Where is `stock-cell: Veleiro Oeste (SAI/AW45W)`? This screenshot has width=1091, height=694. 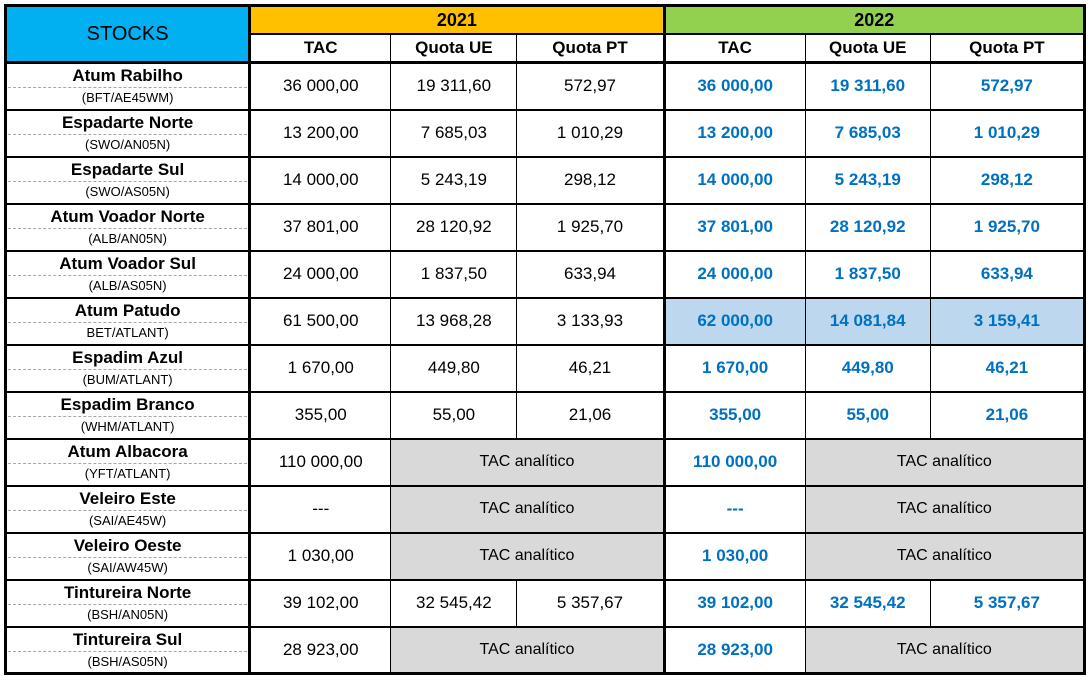 stock-cell: Veleiro Oeste (SAI/AW45W) is located at coordinates (127, 556).